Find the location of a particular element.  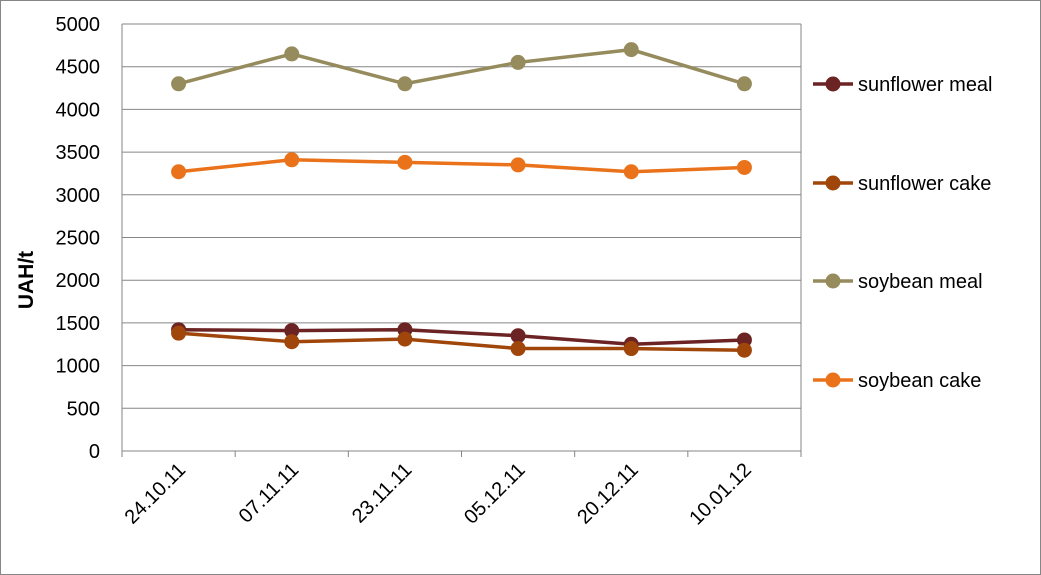

y-tick-label: 4000 is located at coordinates (78, 110).